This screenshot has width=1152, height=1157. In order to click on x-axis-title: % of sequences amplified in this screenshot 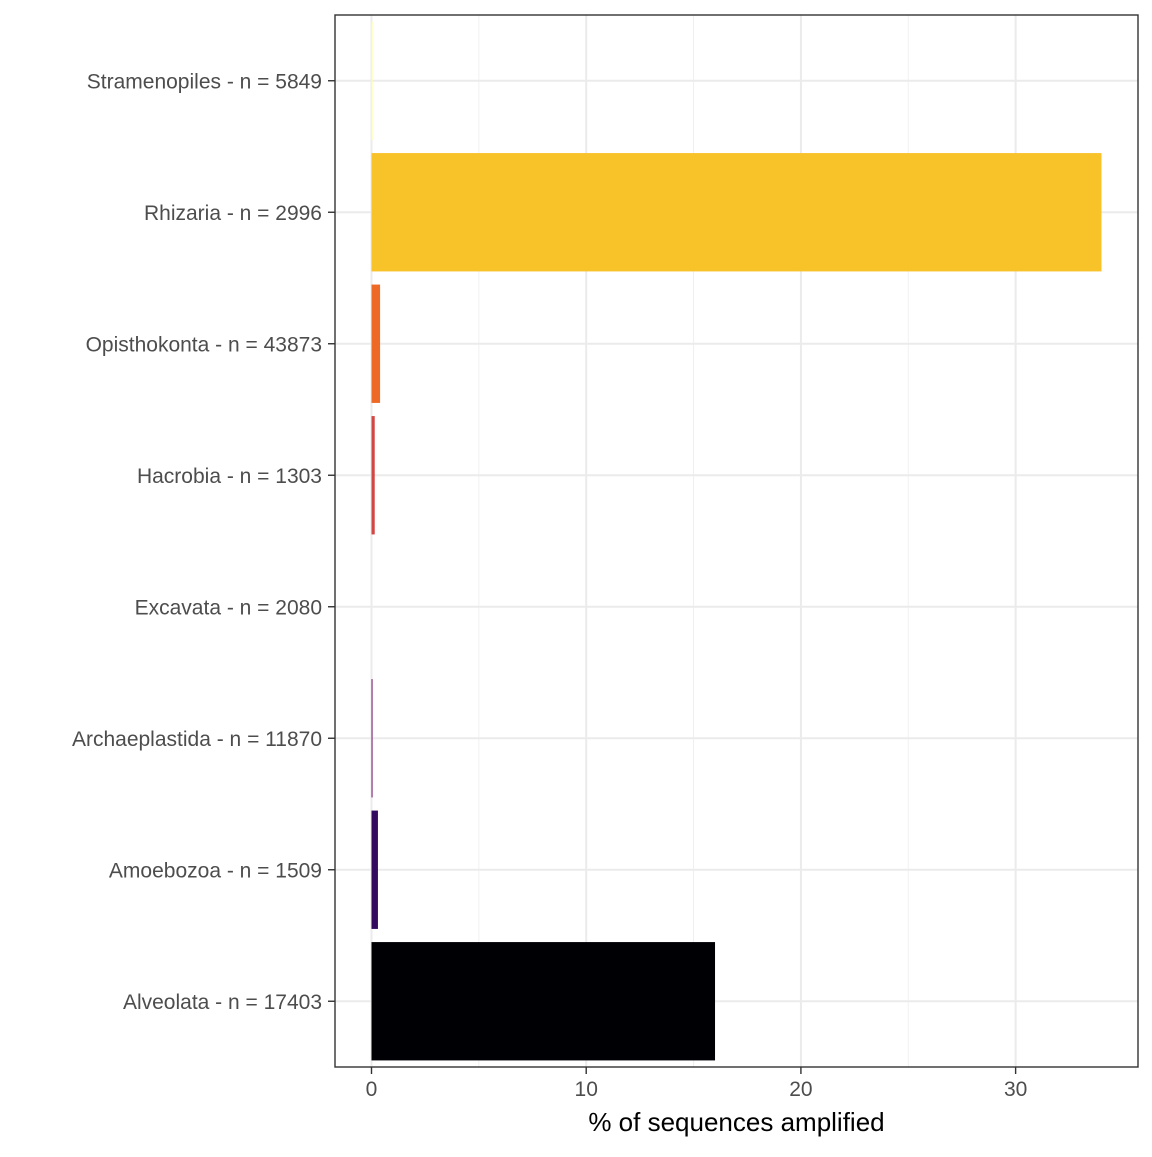, I will do `click(736, 1122)`.